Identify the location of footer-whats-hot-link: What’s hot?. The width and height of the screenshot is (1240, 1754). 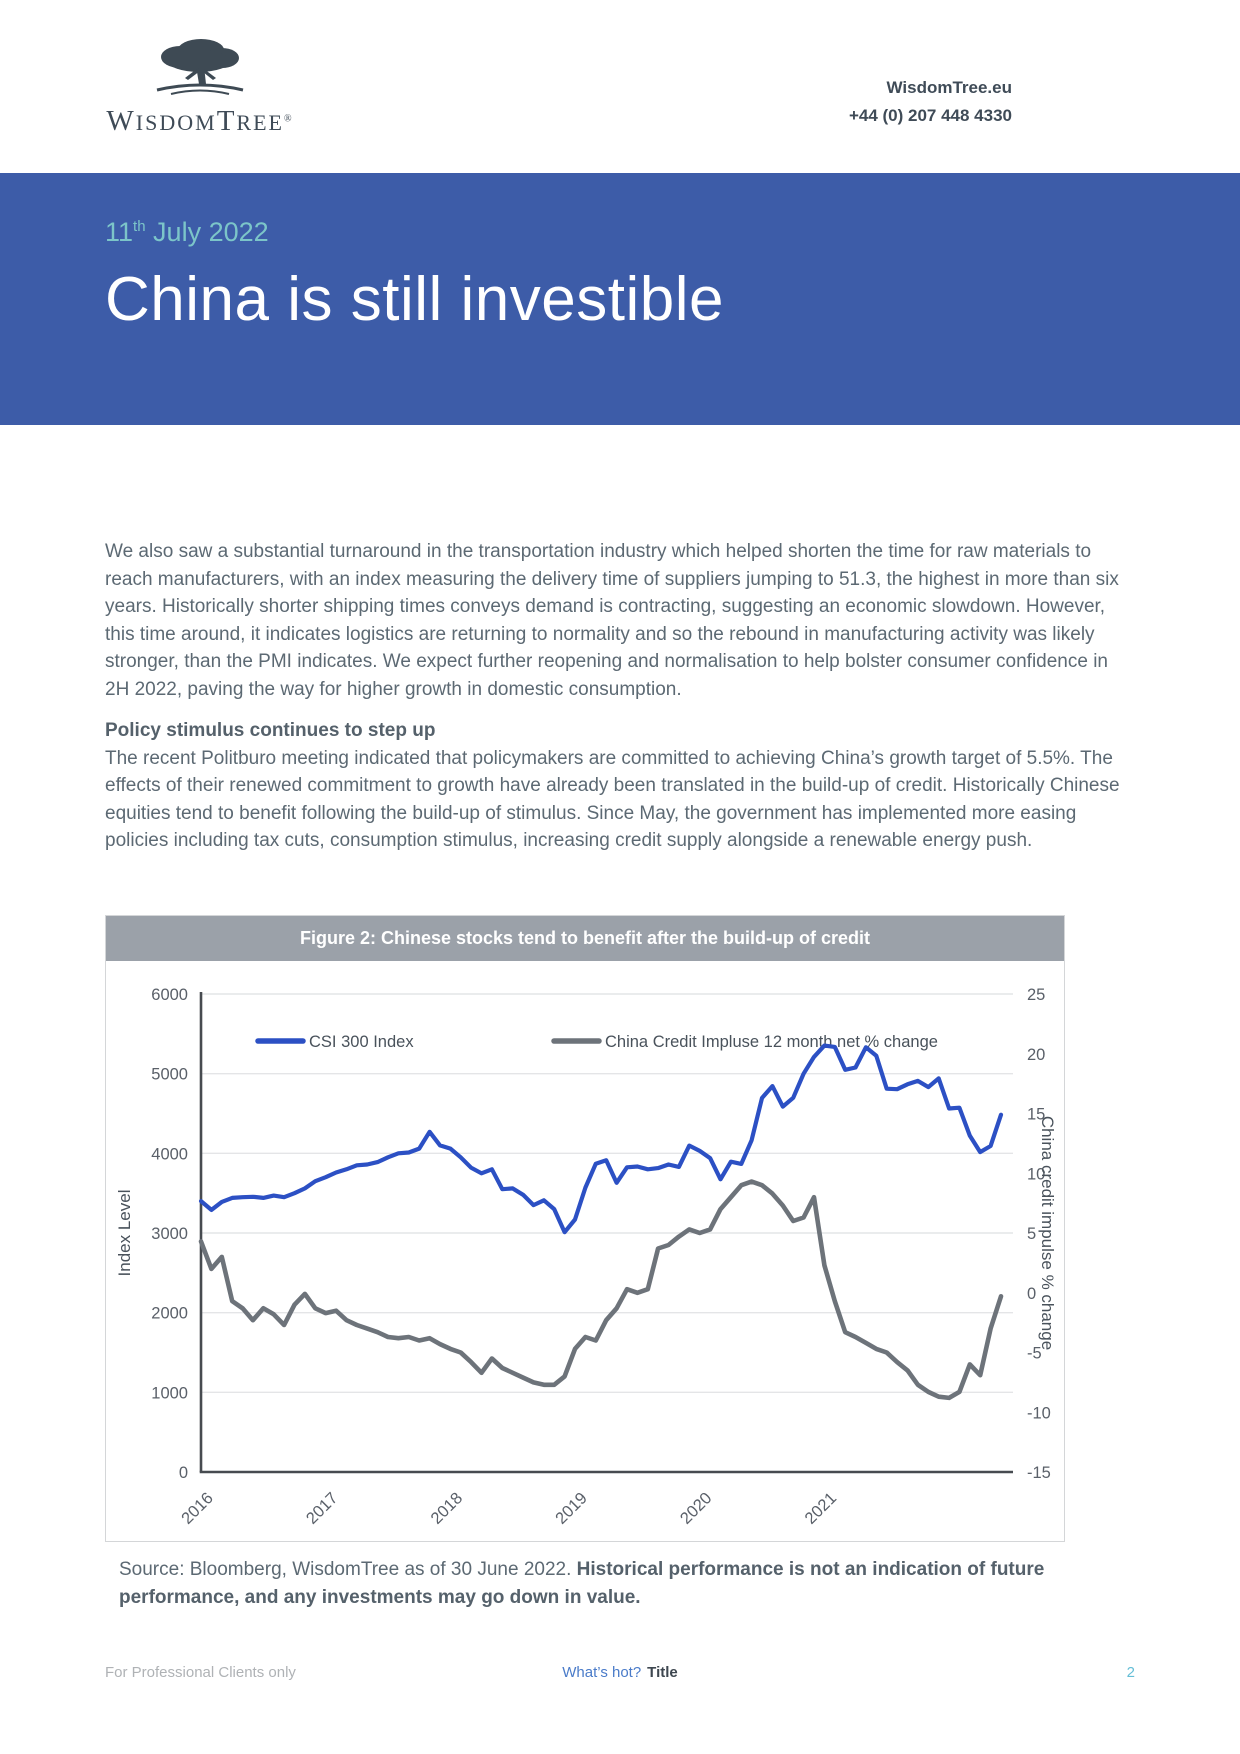
(602, 1672).